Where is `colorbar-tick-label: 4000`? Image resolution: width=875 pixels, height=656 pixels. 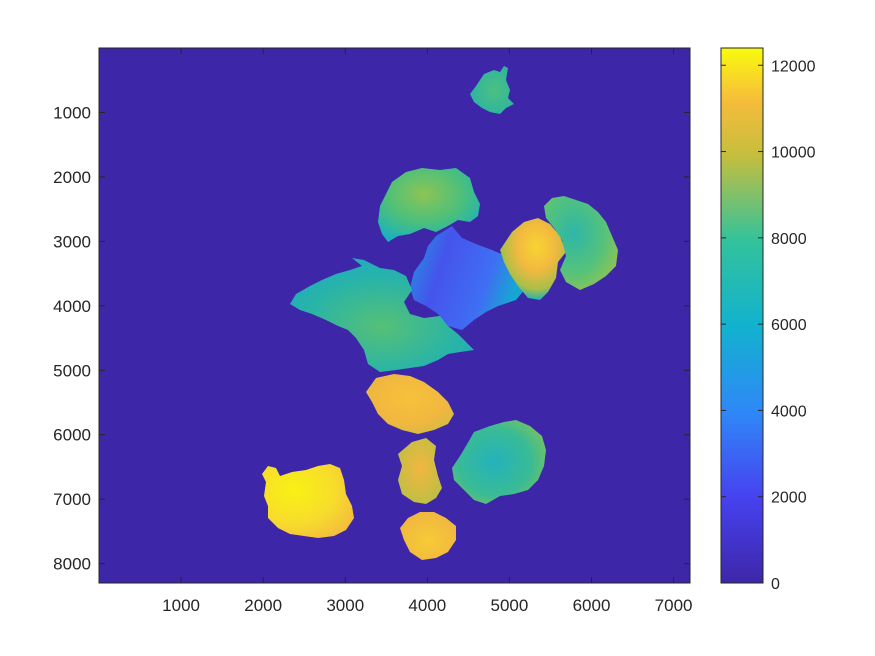 colorbar-tick-label: 4000 is located at coordinates (789, 411).